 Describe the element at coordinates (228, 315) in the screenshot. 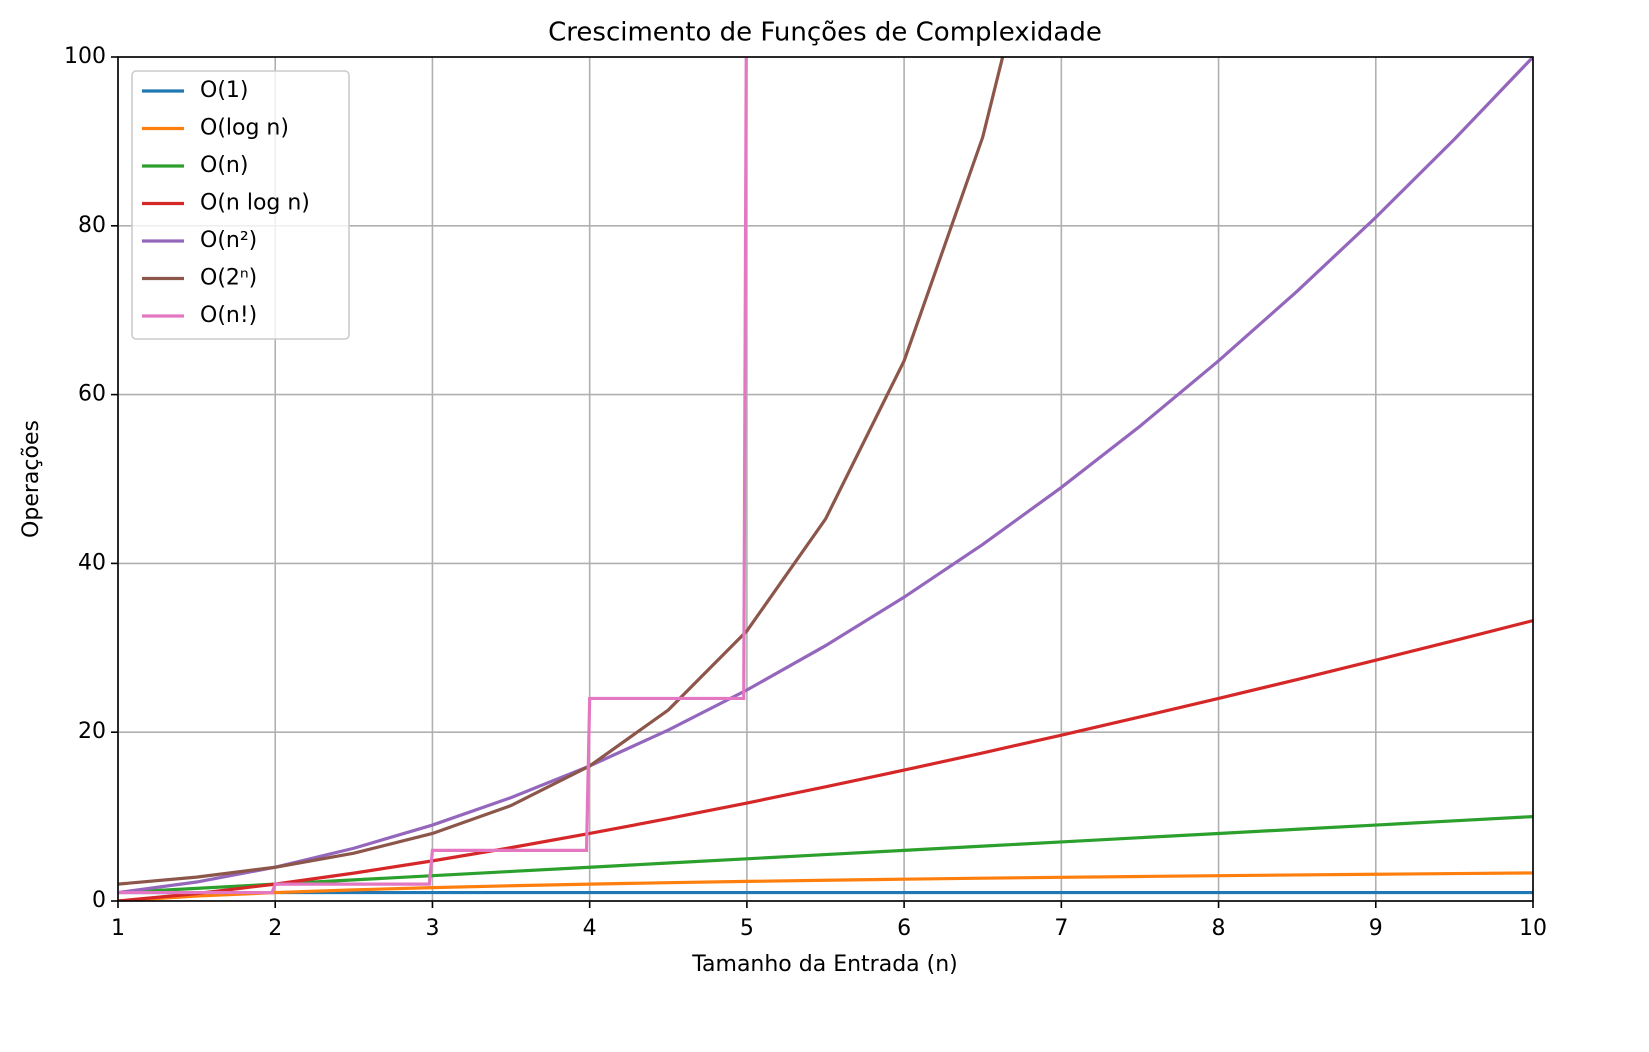

I see `legend-label: O(n!)` at that location.